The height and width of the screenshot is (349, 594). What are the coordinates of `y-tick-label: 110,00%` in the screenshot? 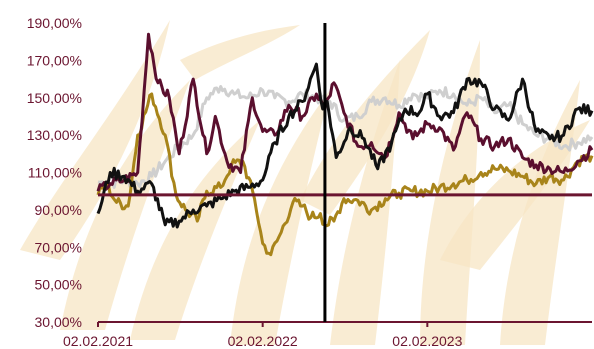 It's located at (55, 173).